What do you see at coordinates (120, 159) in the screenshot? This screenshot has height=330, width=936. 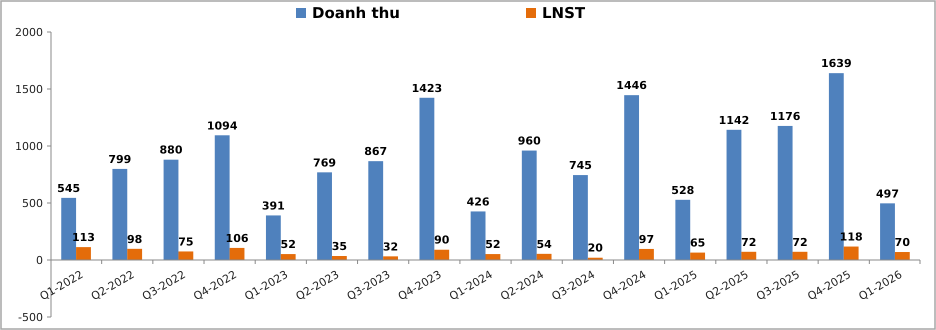 I see `data-label: 799` at bounding box center [120, 159].